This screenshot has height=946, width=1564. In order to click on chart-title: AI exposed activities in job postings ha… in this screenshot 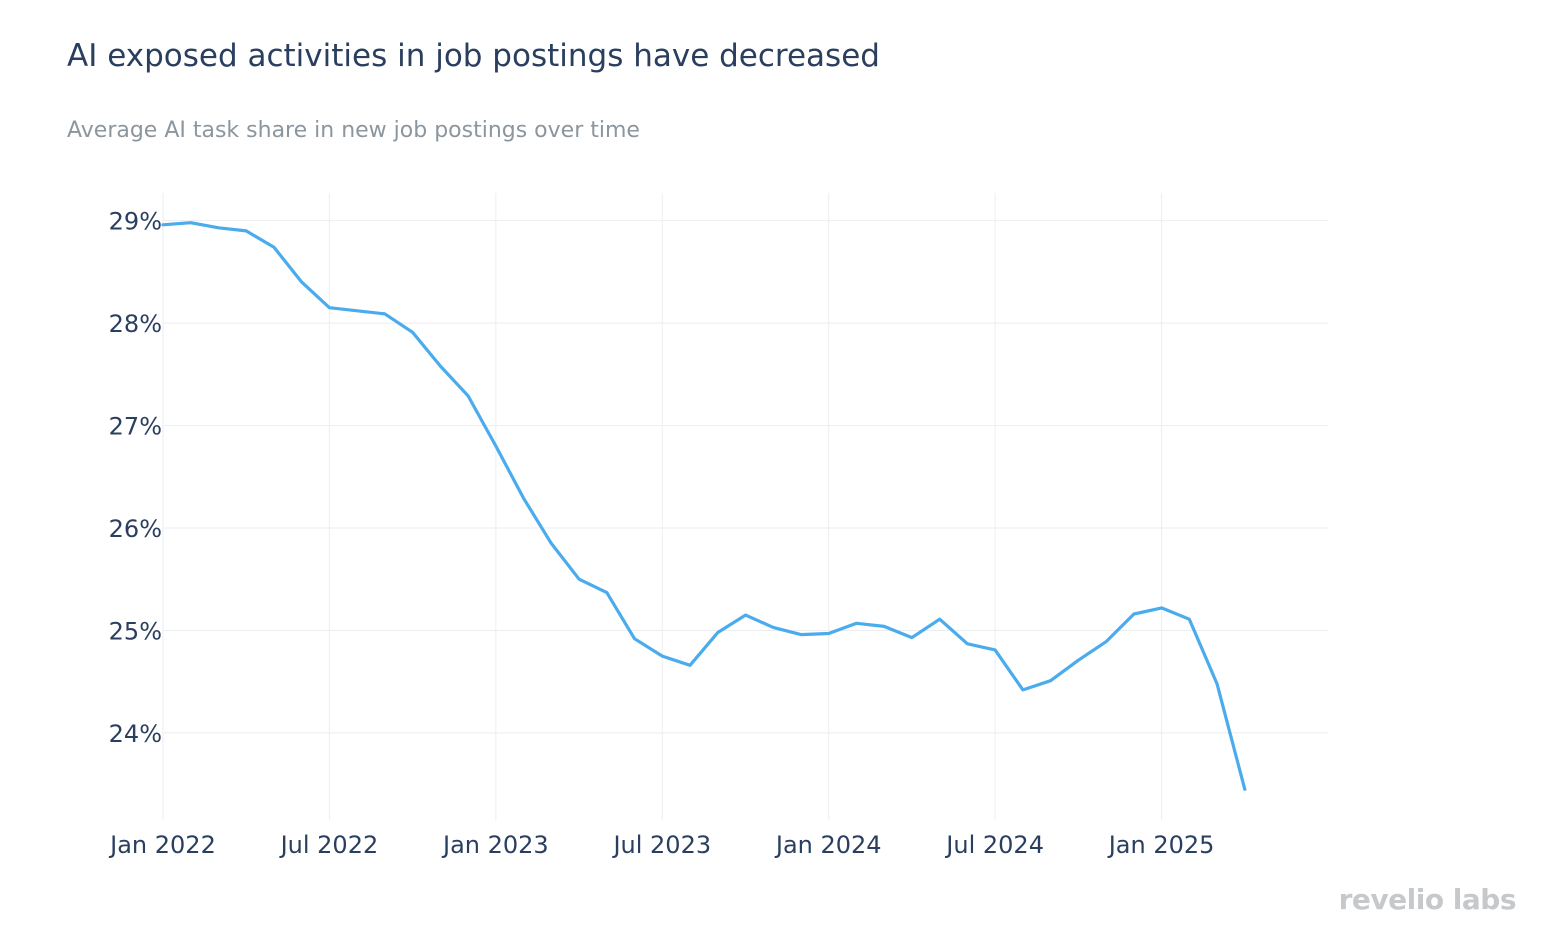, I will do `click(473, 56)`.